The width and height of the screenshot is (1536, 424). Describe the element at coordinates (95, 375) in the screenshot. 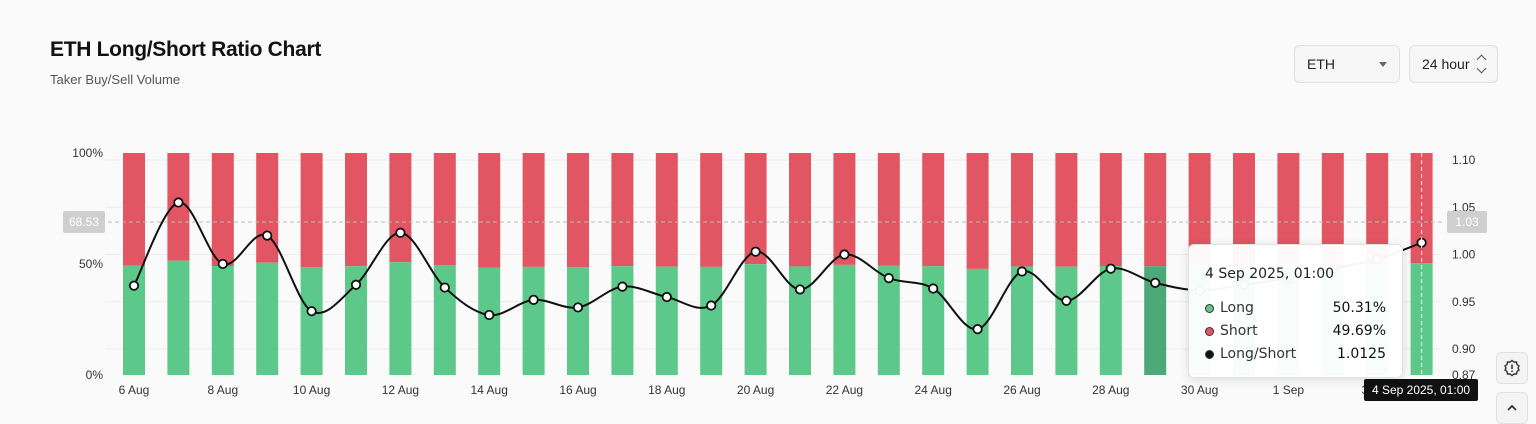

I see `left-axis-tick-label: 0%` at that location.